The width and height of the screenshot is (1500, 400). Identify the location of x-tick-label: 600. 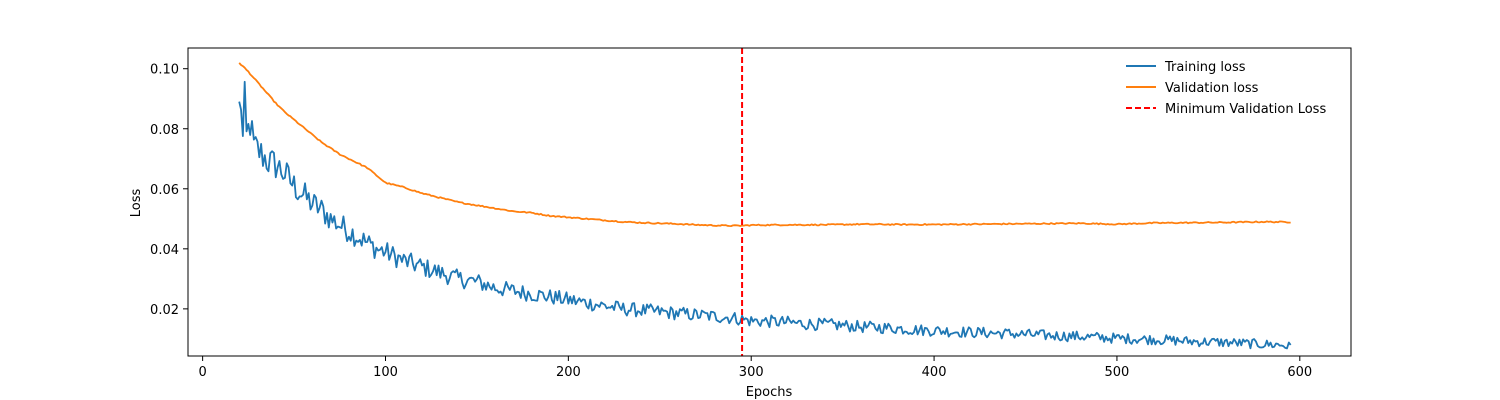
(1299, 372).